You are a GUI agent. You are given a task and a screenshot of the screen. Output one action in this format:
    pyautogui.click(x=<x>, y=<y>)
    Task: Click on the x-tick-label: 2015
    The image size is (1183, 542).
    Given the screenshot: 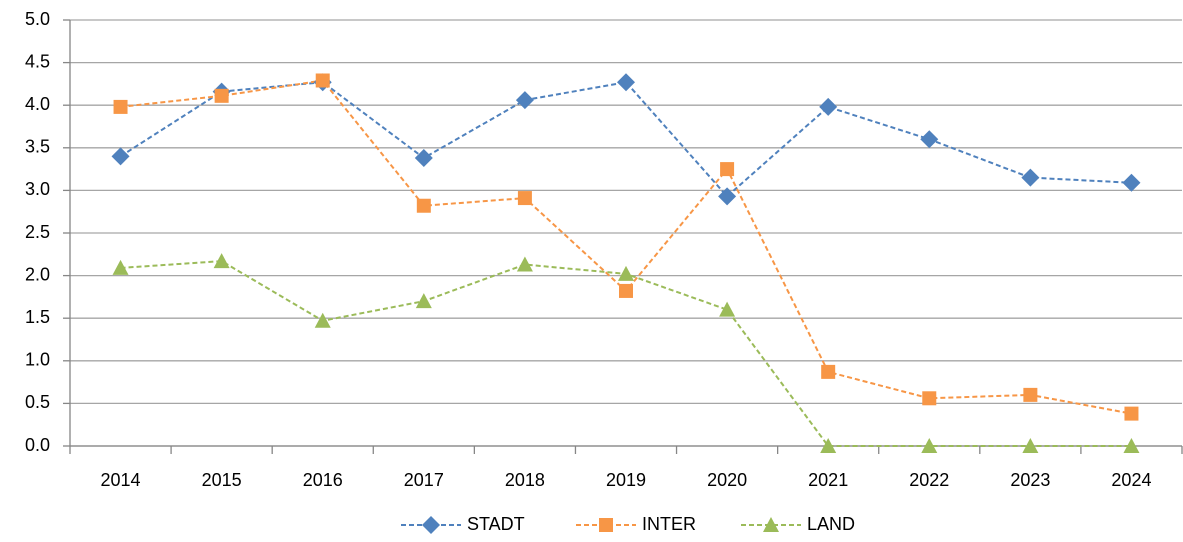 What is the action you would take?
    pyautogui.click(x=222, y=480)
    